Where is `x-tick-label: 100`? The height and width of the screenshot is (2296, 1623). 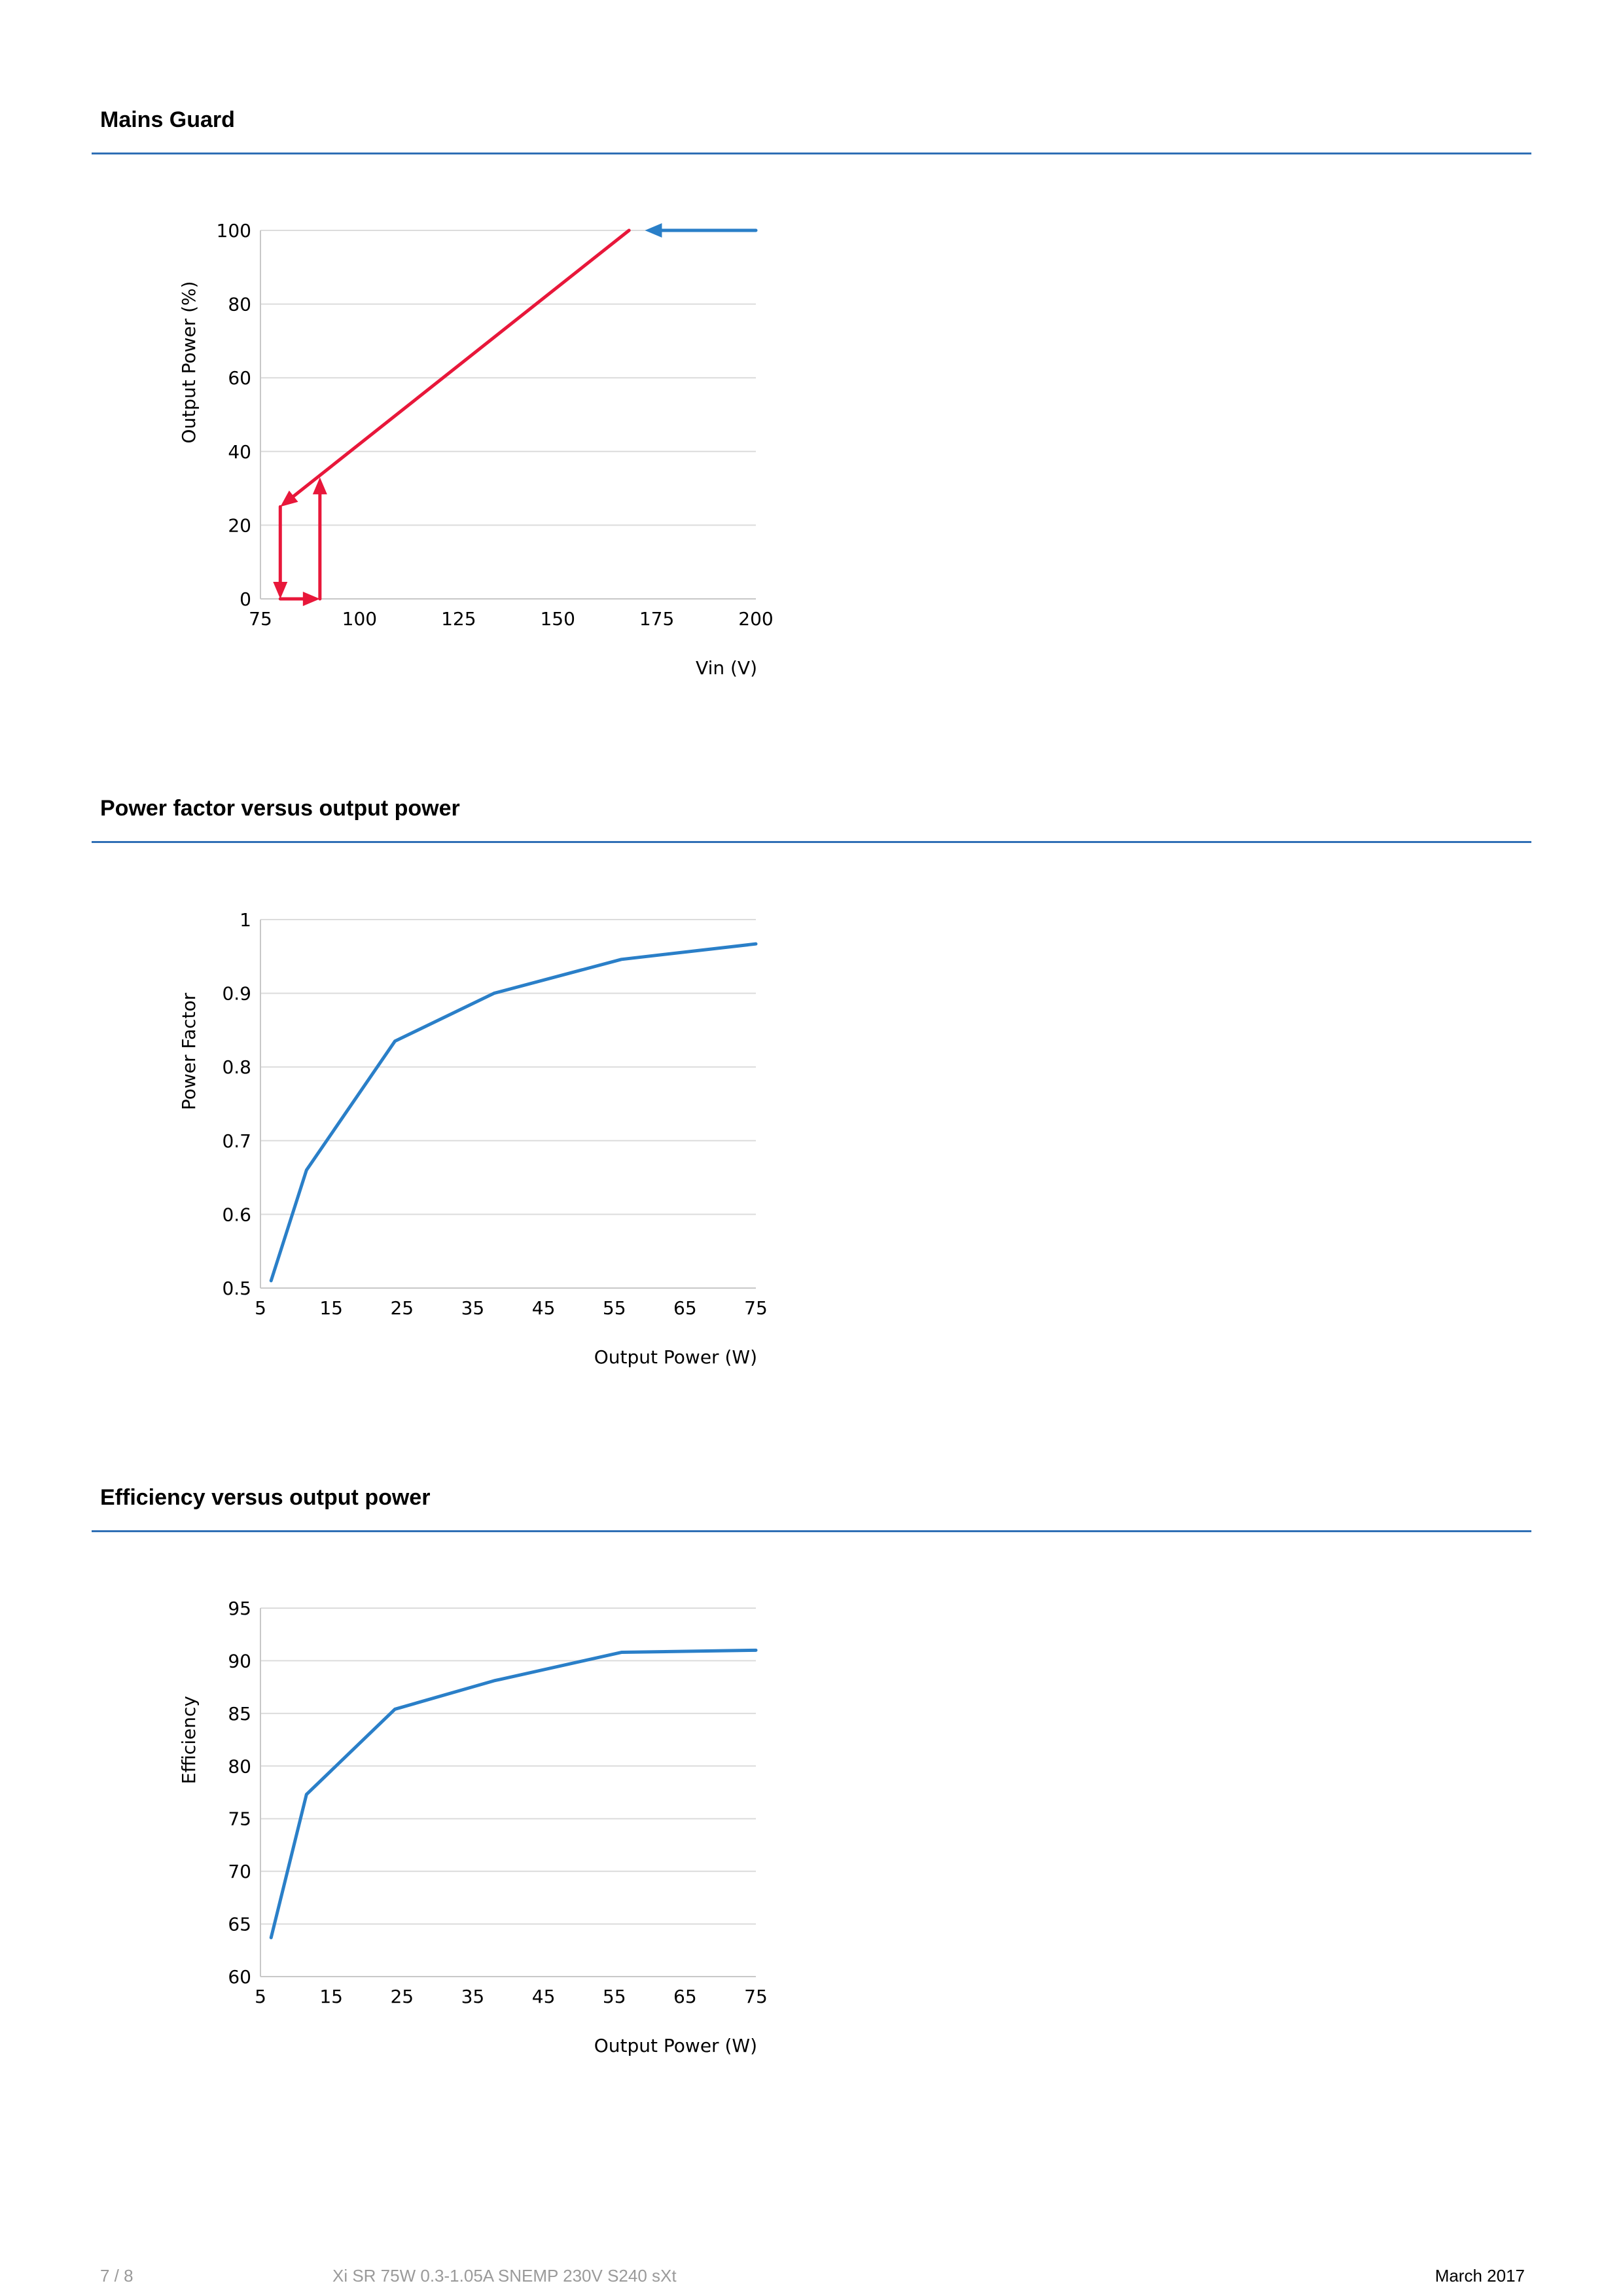
x-tick-label: 100 is located at coordinates (359, 619).